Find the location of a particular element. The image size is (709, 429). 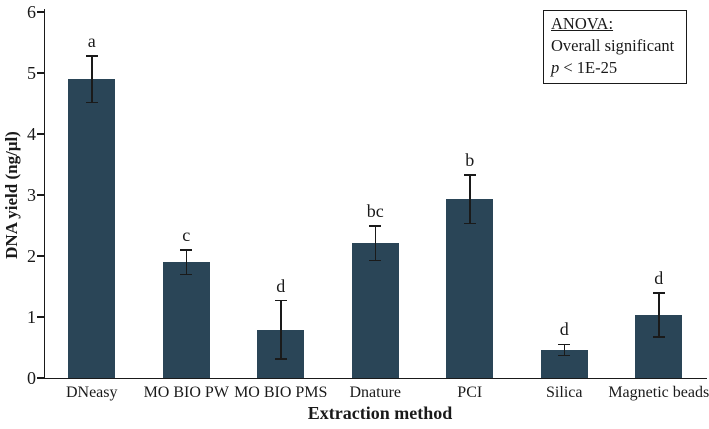

anova-title: ANOVA: is located at coordinates (582, 23).